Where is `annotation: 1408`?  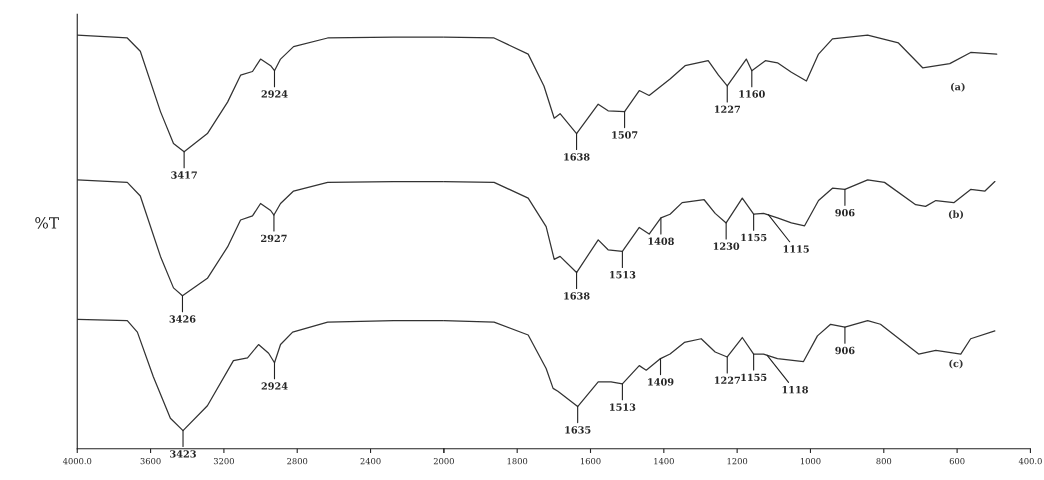 annotation: 1408 is located at coordinates (661, 241).